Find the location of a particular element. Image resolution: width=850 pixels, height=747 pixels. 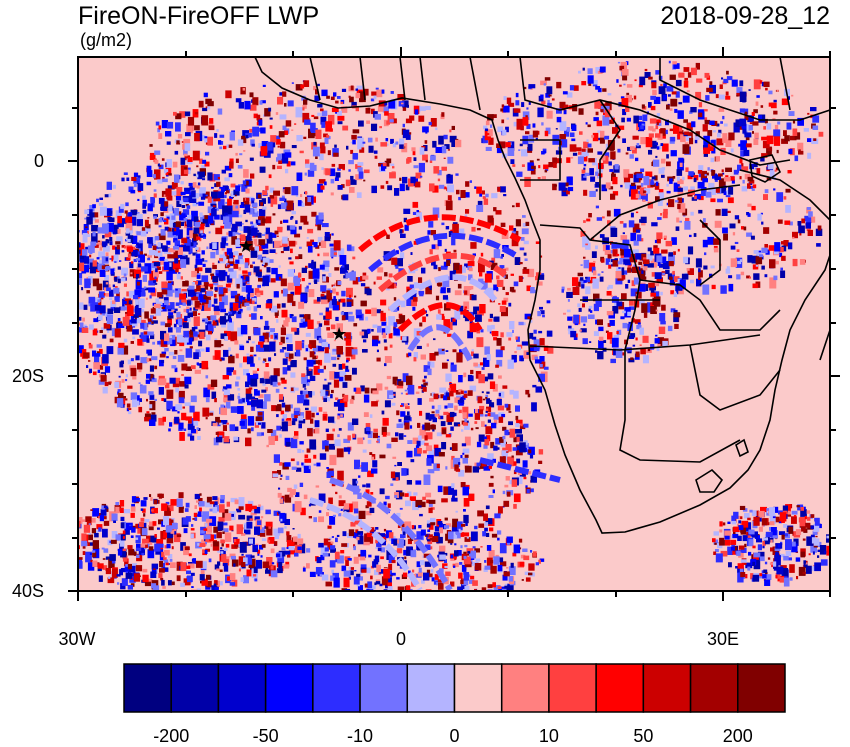

y-tick-label: 40S is located at coordinates (27, 591).